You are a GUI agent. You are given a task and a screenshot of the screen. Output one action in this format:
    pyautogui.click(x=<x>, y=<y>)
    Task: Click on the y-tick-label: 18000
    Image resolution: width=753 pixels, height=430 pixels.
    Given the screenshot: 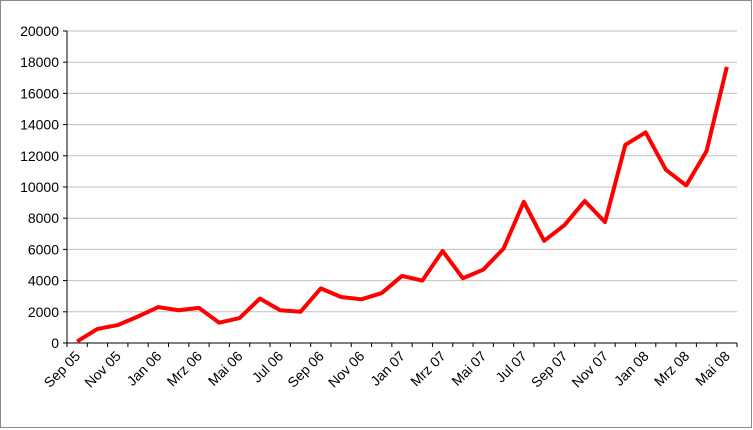 What is the action you would take?
    pyautogui.click(x=39, y=62)
    